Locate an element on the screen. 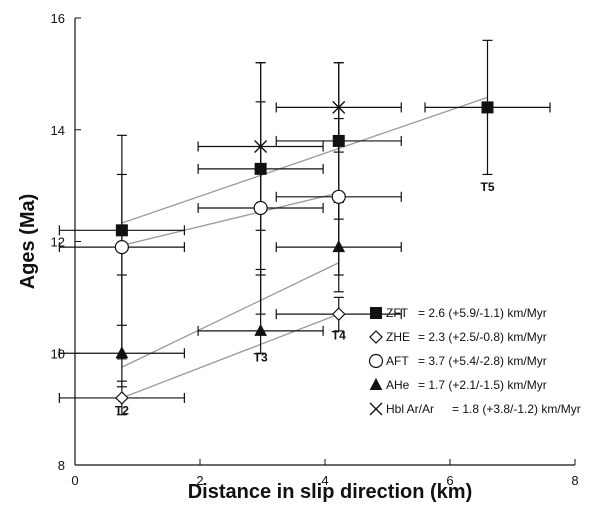 This screenshot has height=505, width=616. legend-marker-hblarar is located at coordinates (376, 409).